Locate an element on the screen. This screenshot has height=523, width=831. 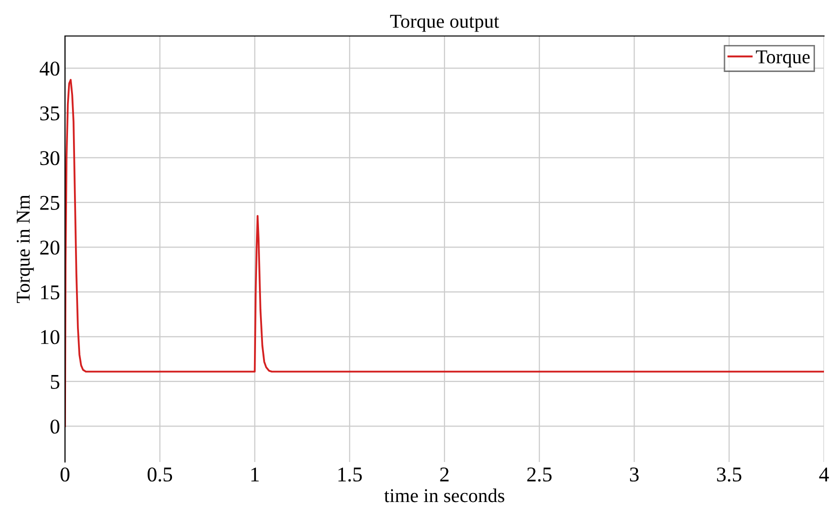
y-tick-label: 10 is located at coordinates (50, 337).